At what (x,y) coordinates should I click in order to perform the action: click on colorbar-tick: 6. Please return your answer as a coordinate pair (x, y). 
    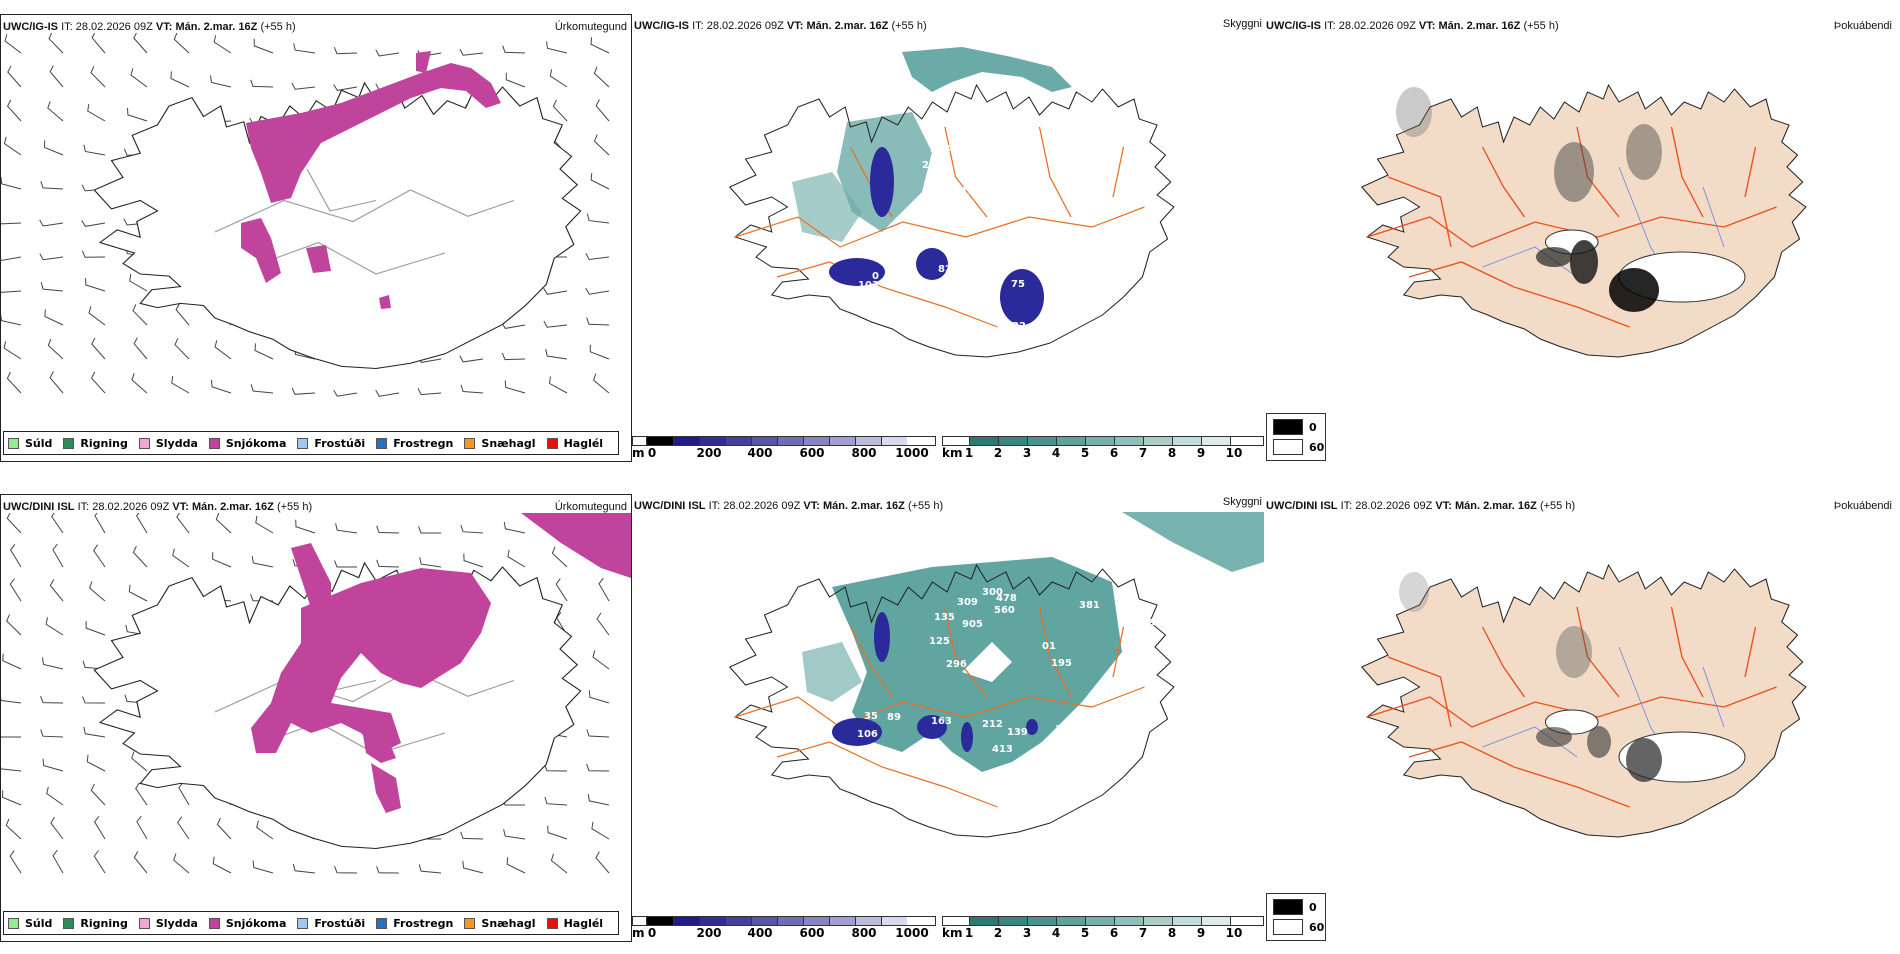
    Looking at the image, I should click on (1114, 453).